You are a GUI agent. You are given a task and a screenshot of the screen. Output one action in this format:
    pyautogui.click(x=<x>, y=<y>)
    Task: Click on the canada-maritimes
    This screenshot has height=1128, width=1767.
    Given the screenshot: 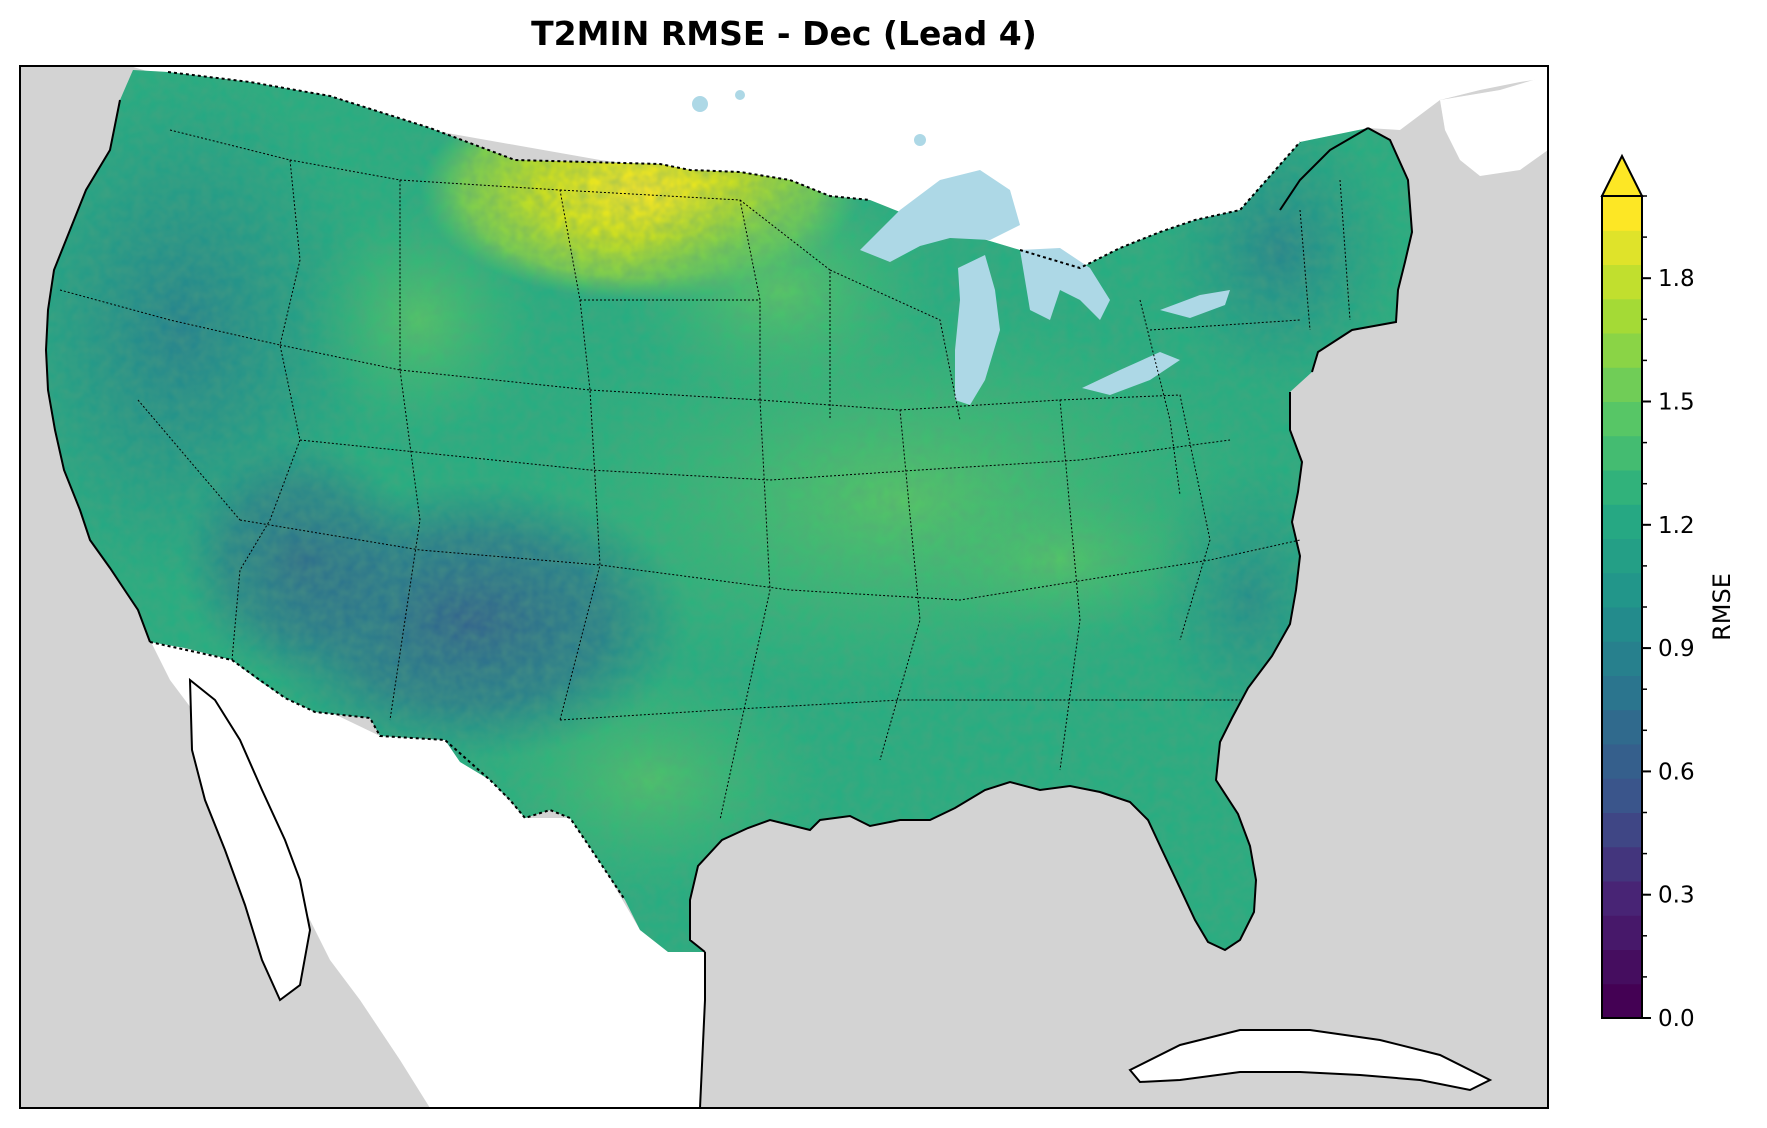 What is the action you would take?
    pyautogui.click(x=1494, y=127)
    